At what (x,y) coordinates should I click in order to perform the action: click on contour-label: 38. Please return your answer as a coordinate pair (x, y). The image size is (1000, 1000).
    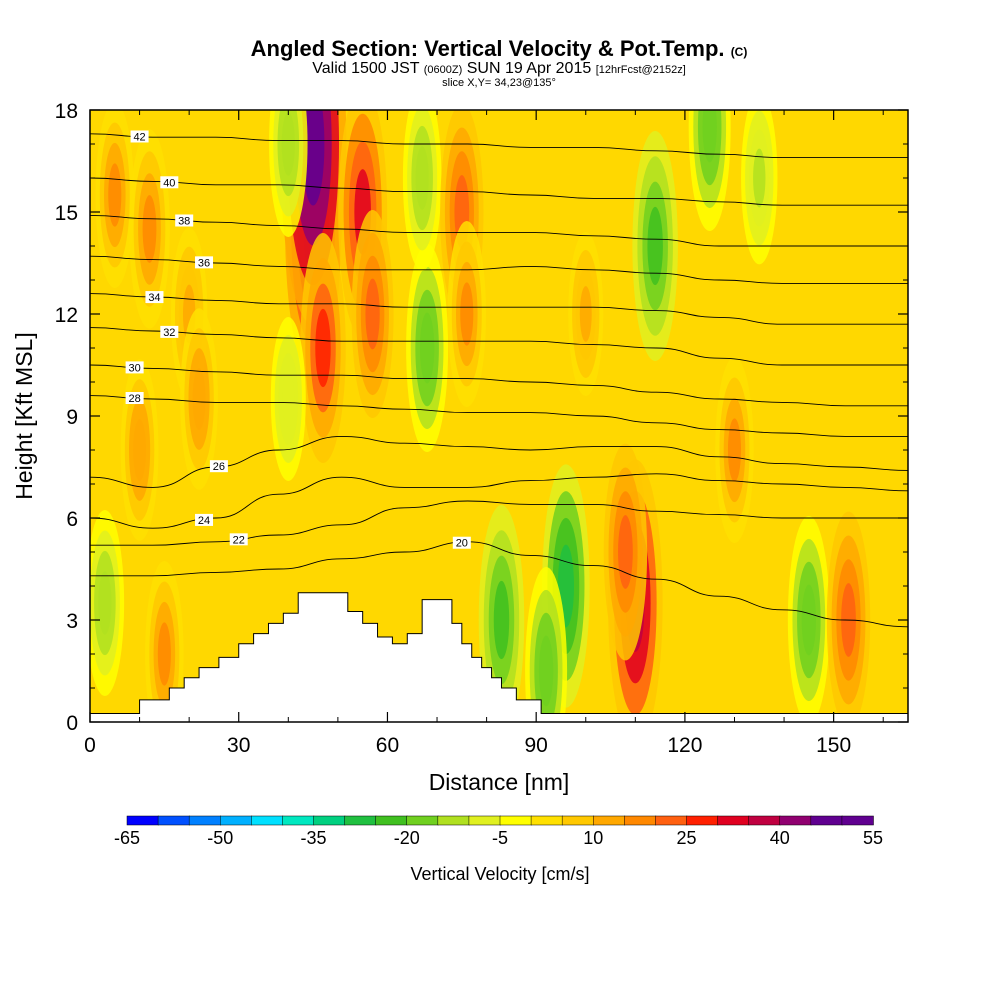
    Looking at the image, I should click on (184, 221).